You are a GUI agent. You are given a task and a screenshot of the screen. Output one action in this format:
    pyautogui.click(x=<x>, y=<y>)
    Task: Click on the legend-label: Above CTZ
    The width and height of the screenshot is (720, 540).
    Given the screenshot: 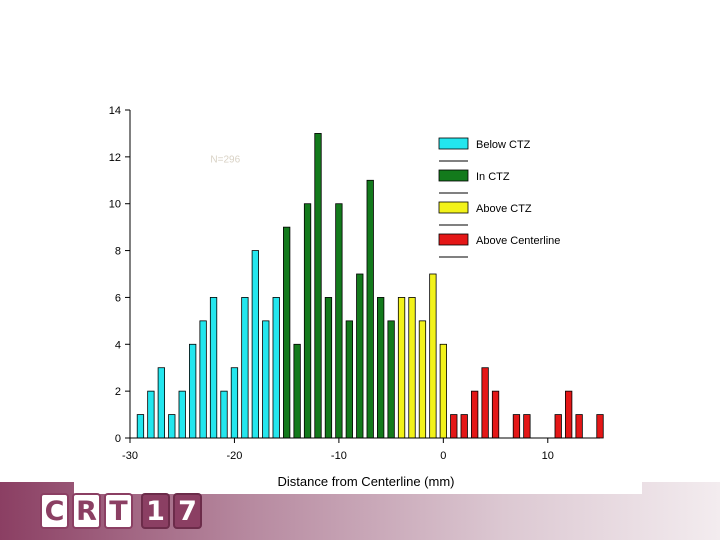 What is the action you would take?
    pyautogui.click(x=504, y=209)
    